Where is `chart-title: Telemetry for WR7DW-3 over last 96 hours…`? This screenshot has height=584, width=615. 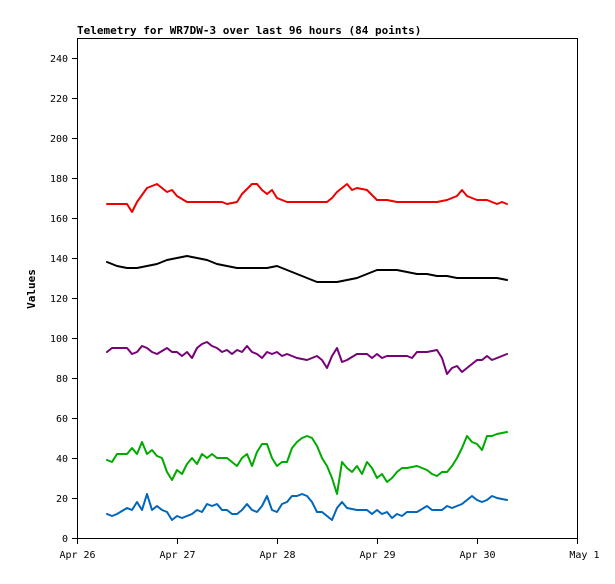
chart-title: Telemetry for WR7DW-3 over last 96 hours… is located at coordinates (249, 30).